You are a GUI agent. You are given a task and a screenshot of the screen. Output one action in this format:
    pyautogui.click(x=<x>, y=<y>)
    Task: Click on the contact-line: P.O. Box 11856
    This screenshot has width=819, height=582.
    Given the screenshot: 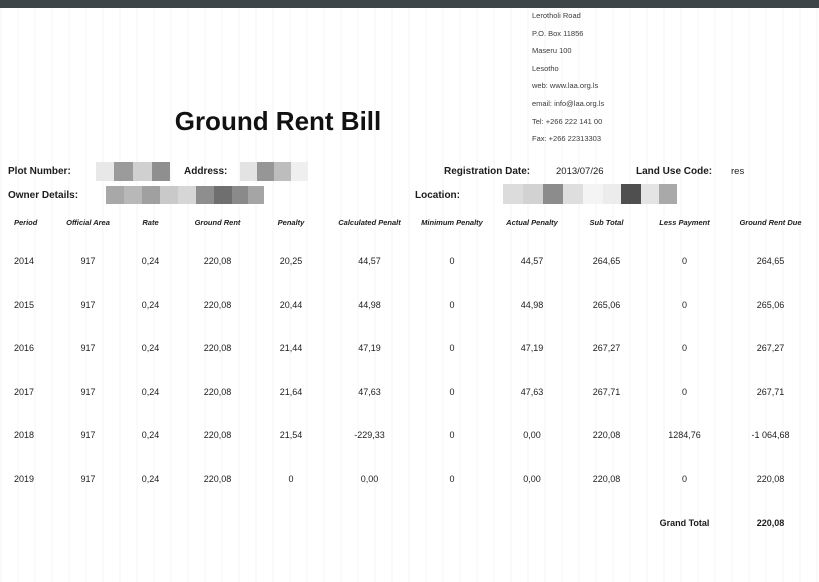 What is the action you would take?
    pyautogui.click(x=558, y=33)
    